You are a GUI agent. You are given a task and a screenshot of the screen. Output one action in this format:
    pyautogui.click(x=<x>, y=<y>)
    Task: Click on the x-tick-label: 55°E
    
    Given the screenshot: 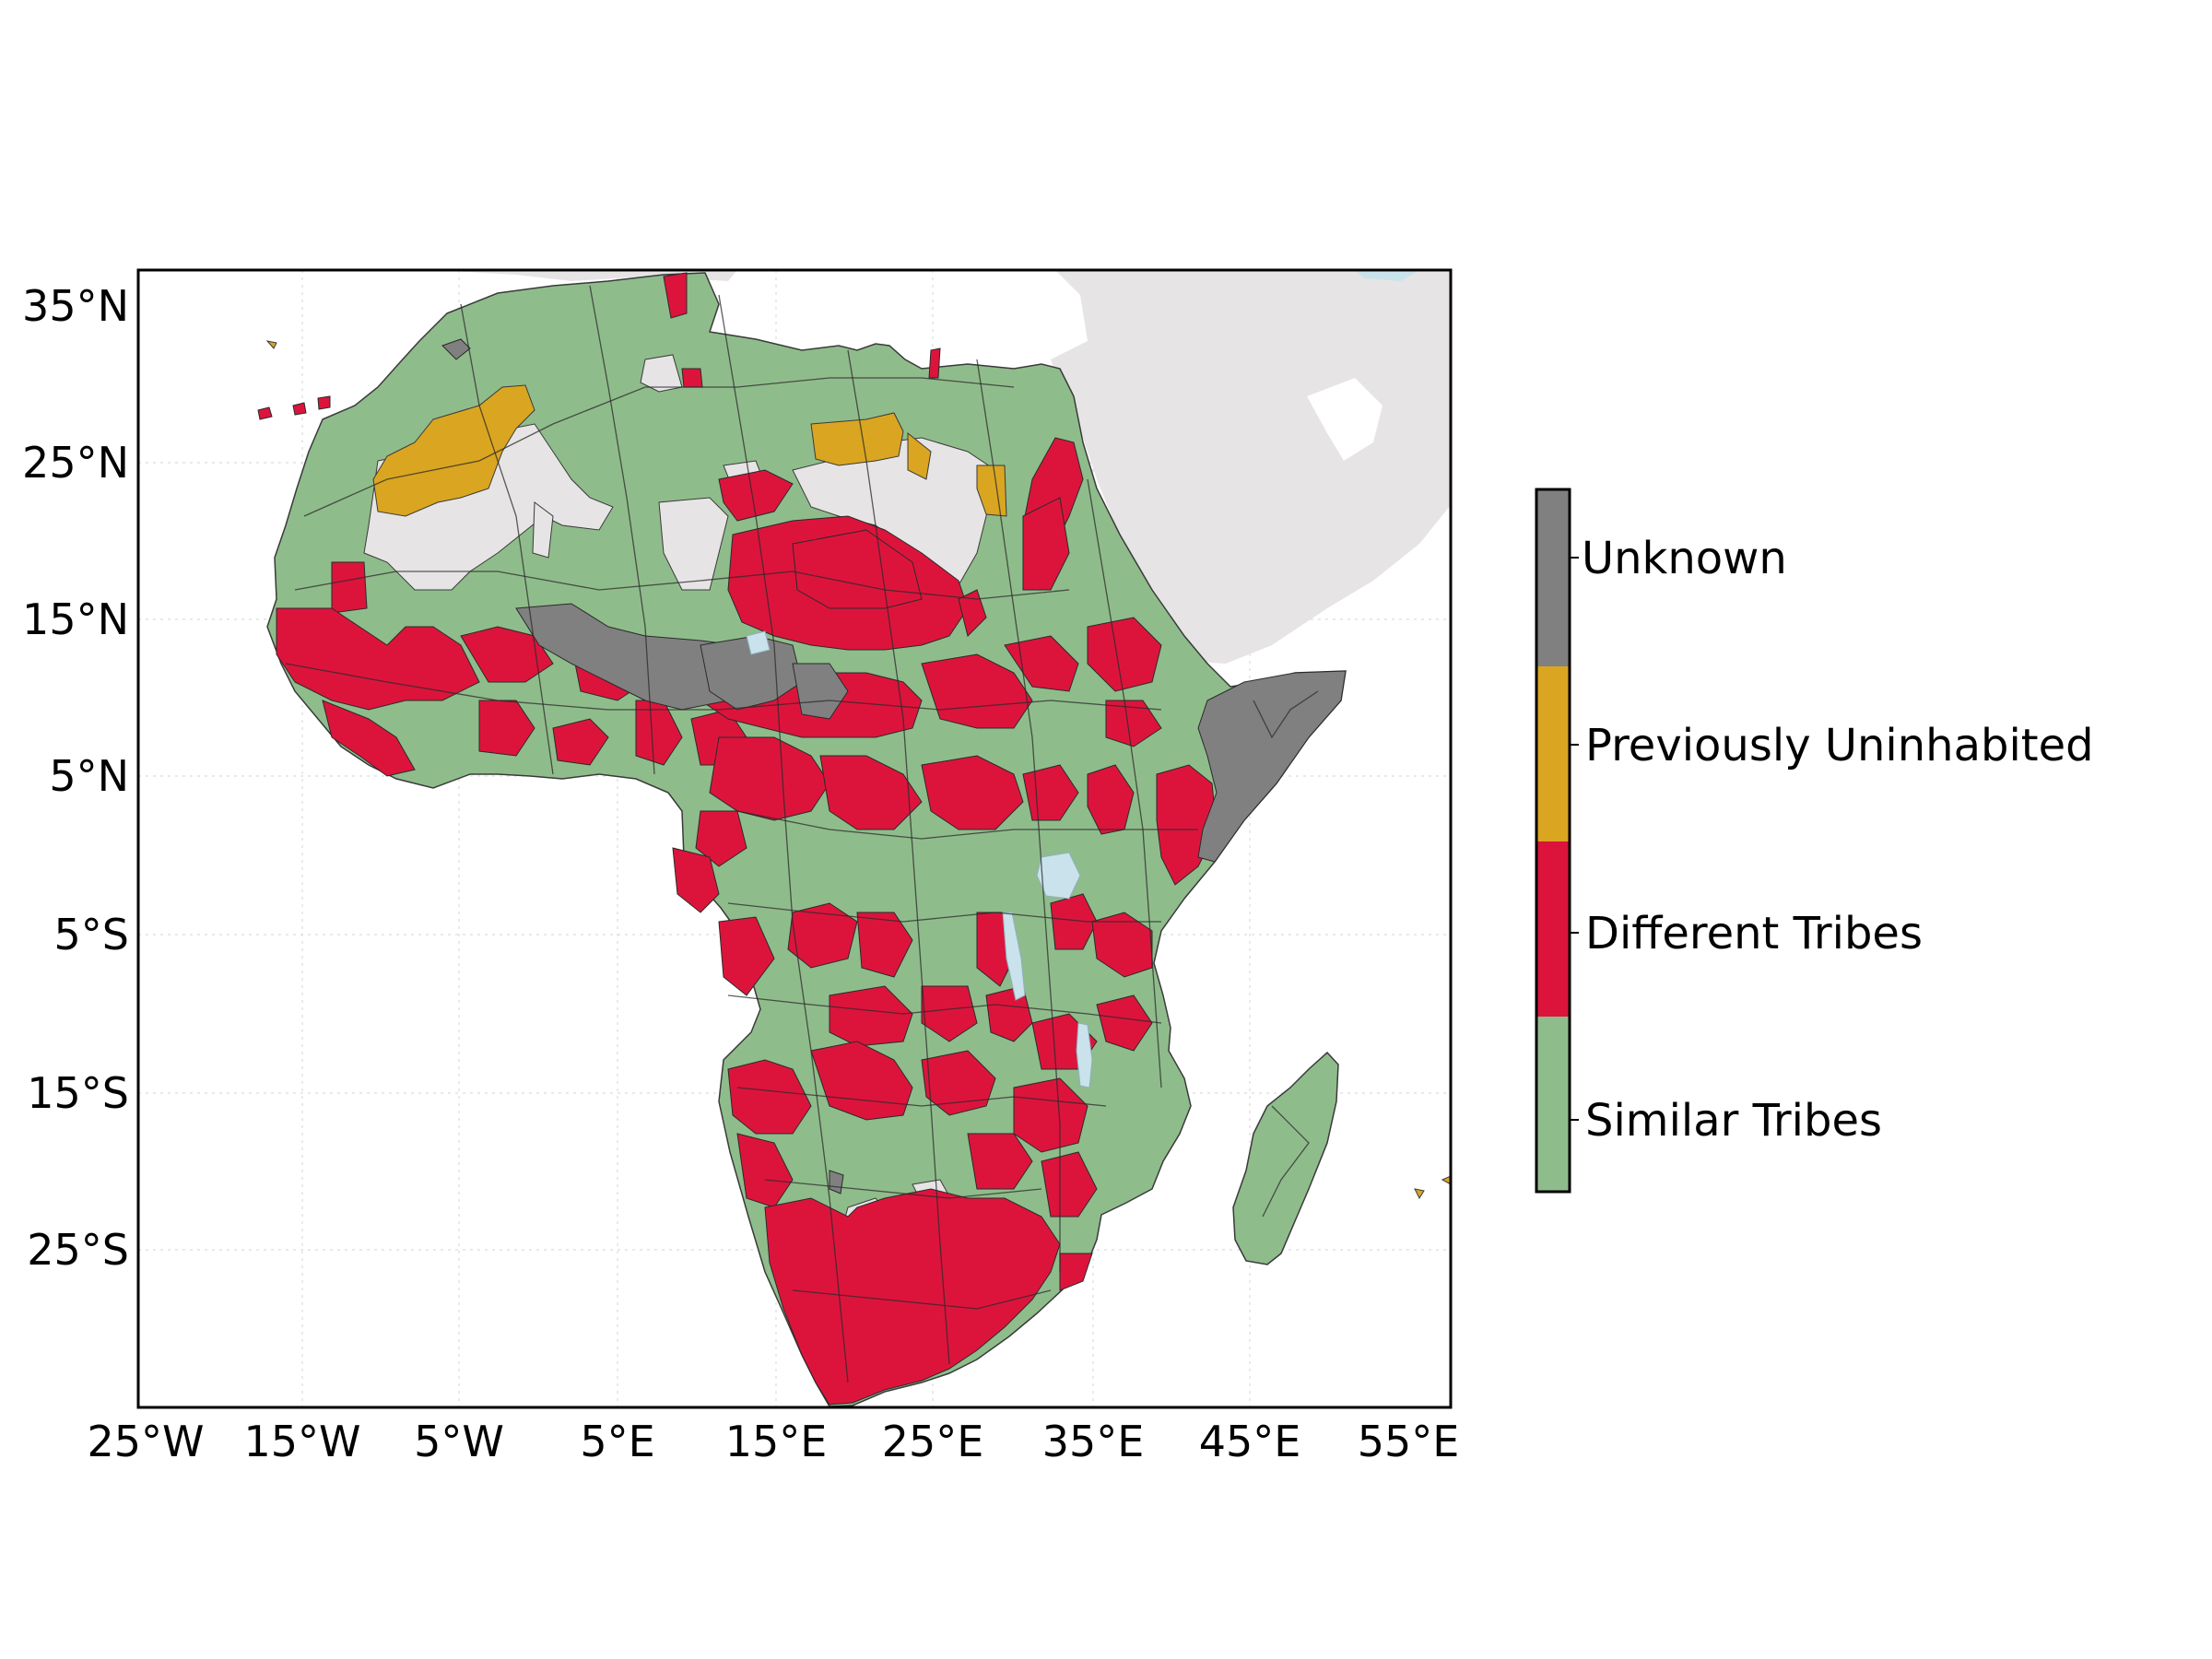 What is the action you would take?
    pyautogui.click(x=1409, y=1441)
    